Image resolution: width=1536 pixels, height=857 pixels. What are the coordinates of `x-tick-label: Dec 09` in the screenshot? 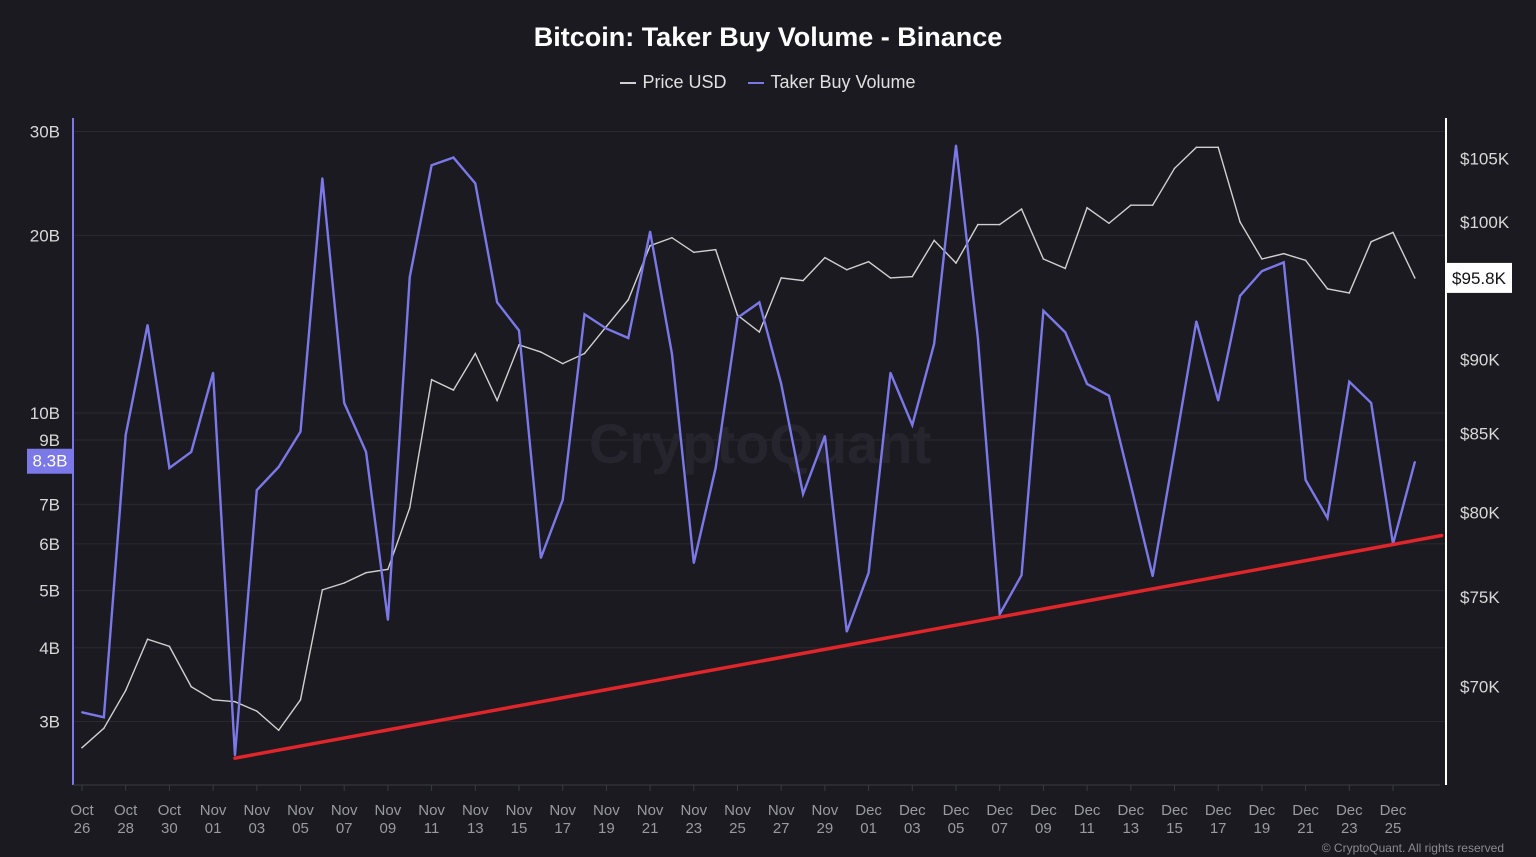 It's located at (1043, 819).